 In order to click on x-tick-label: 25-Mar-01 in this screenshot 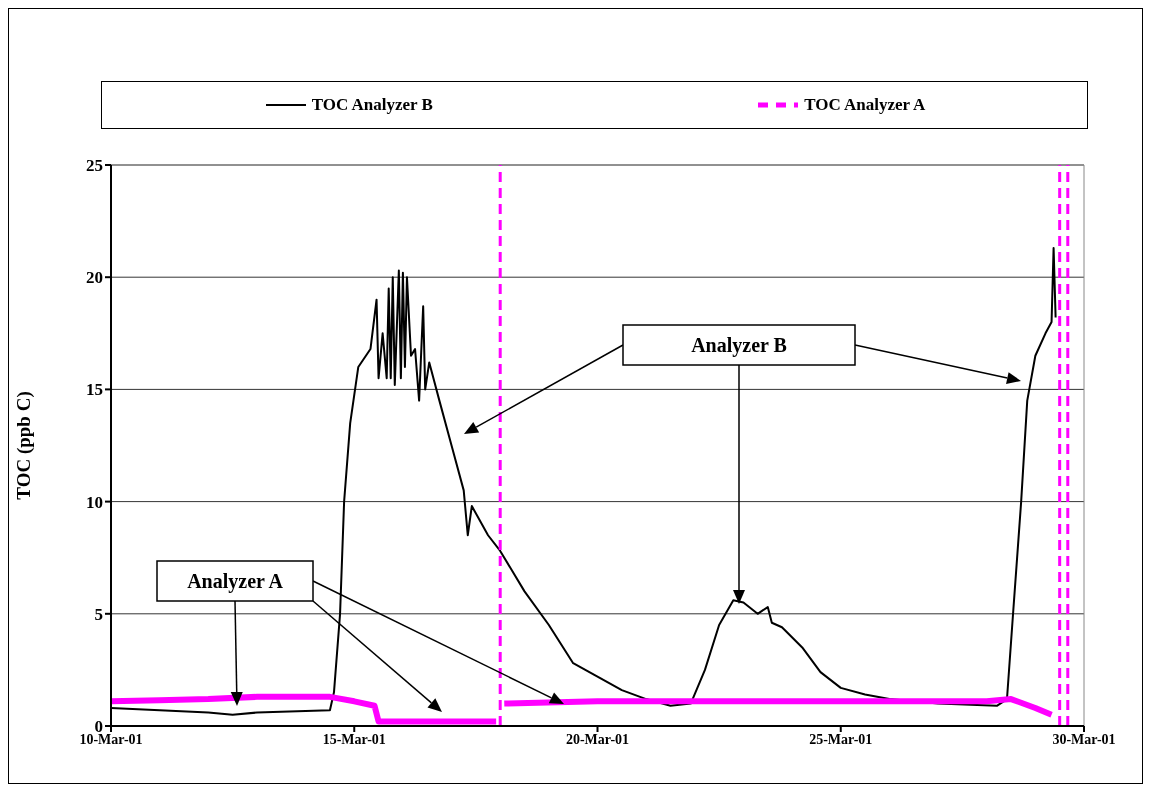, I will do `click(841, 739)`.